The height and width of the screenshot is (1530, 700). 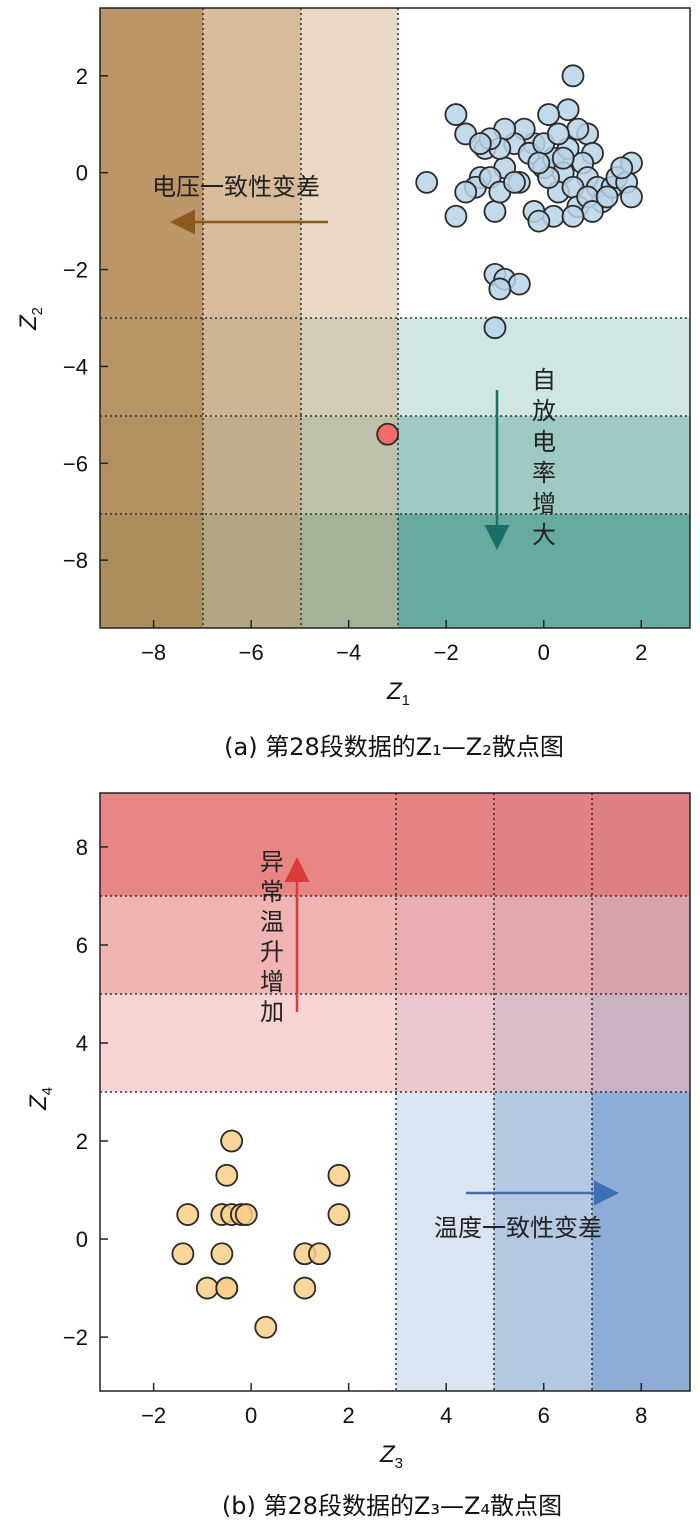 What do you see at coordinates (82, 847) in the screenshot?
I see `y-tick-label: 8` at bounding box center [82, 847].